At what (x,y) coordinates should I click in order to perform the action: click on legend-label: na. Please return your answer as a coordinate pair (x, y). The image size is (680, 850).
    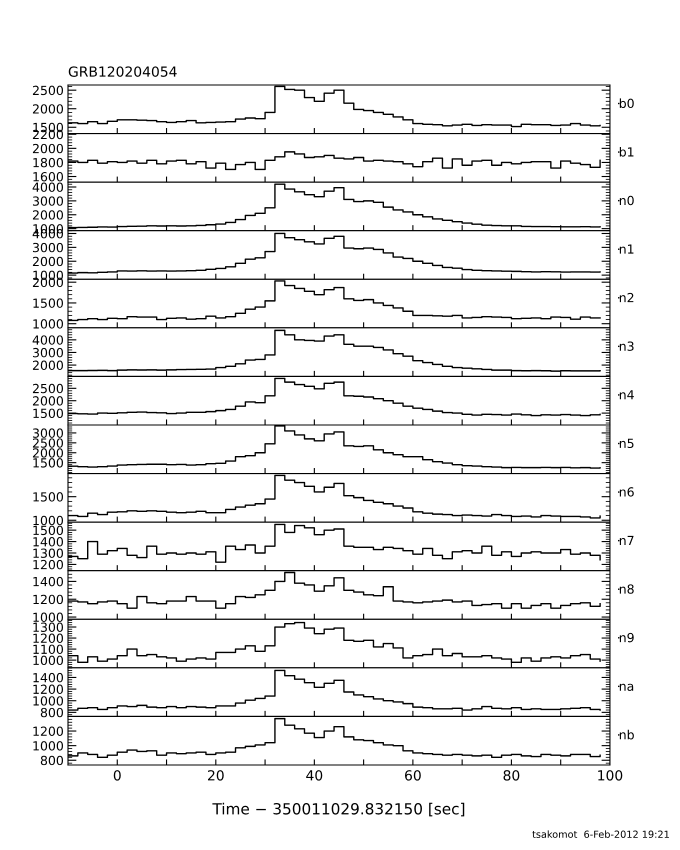
    Looking at the image, I should click on (627, 687).